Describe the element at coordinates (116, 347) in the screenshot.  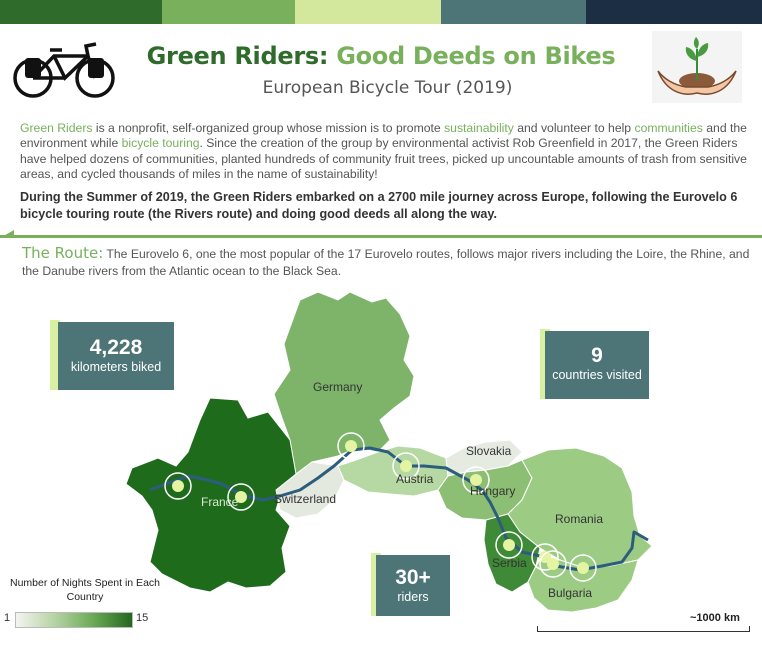
I see `kpi-kilometers-value: 4,228` at that location.